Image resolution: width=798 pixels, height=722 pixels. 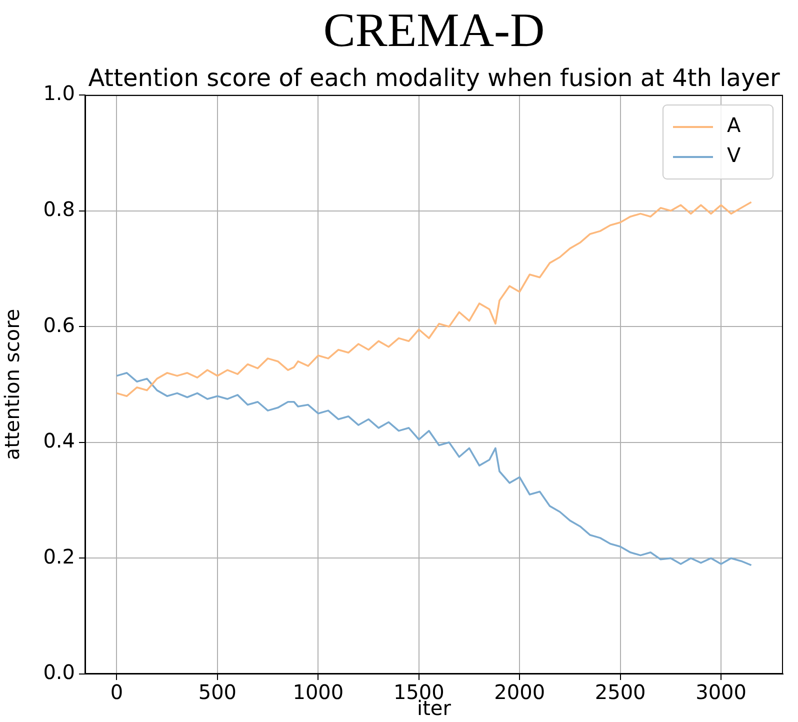 I want to click on chart-subtitle: Attention score of each modality when fusion at 4th layer, so click(x=434, y=78).